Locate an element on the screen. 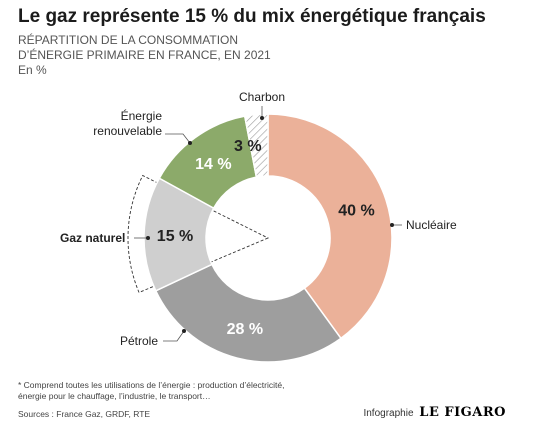  credit-label: Infographie is located at coordinates (388, 413).